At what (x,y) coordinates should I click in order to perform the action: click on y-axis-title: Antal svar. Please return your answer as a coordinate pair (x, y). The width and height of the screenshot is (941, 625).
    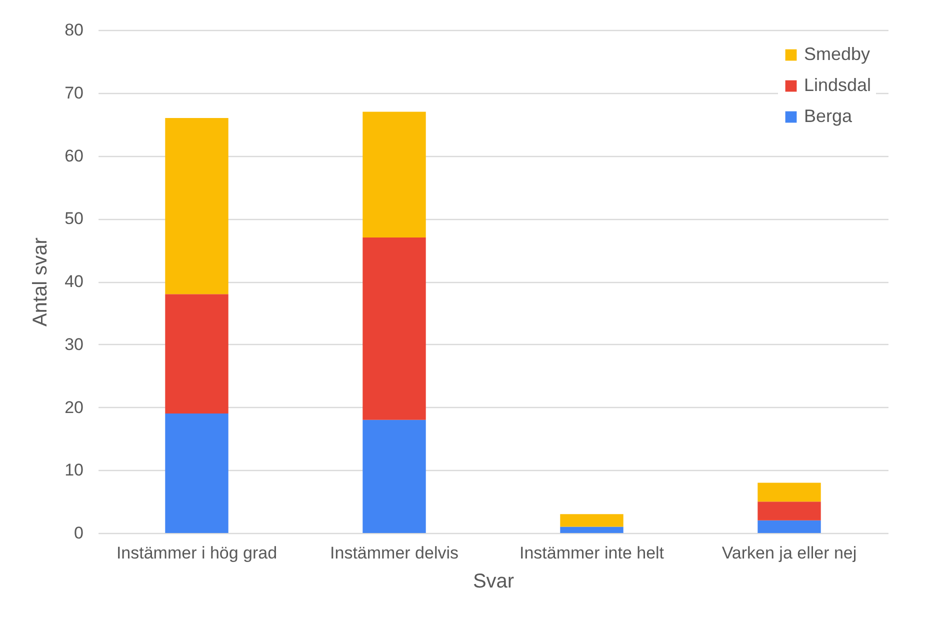
    Looking at the image, I should click on (41, 281).